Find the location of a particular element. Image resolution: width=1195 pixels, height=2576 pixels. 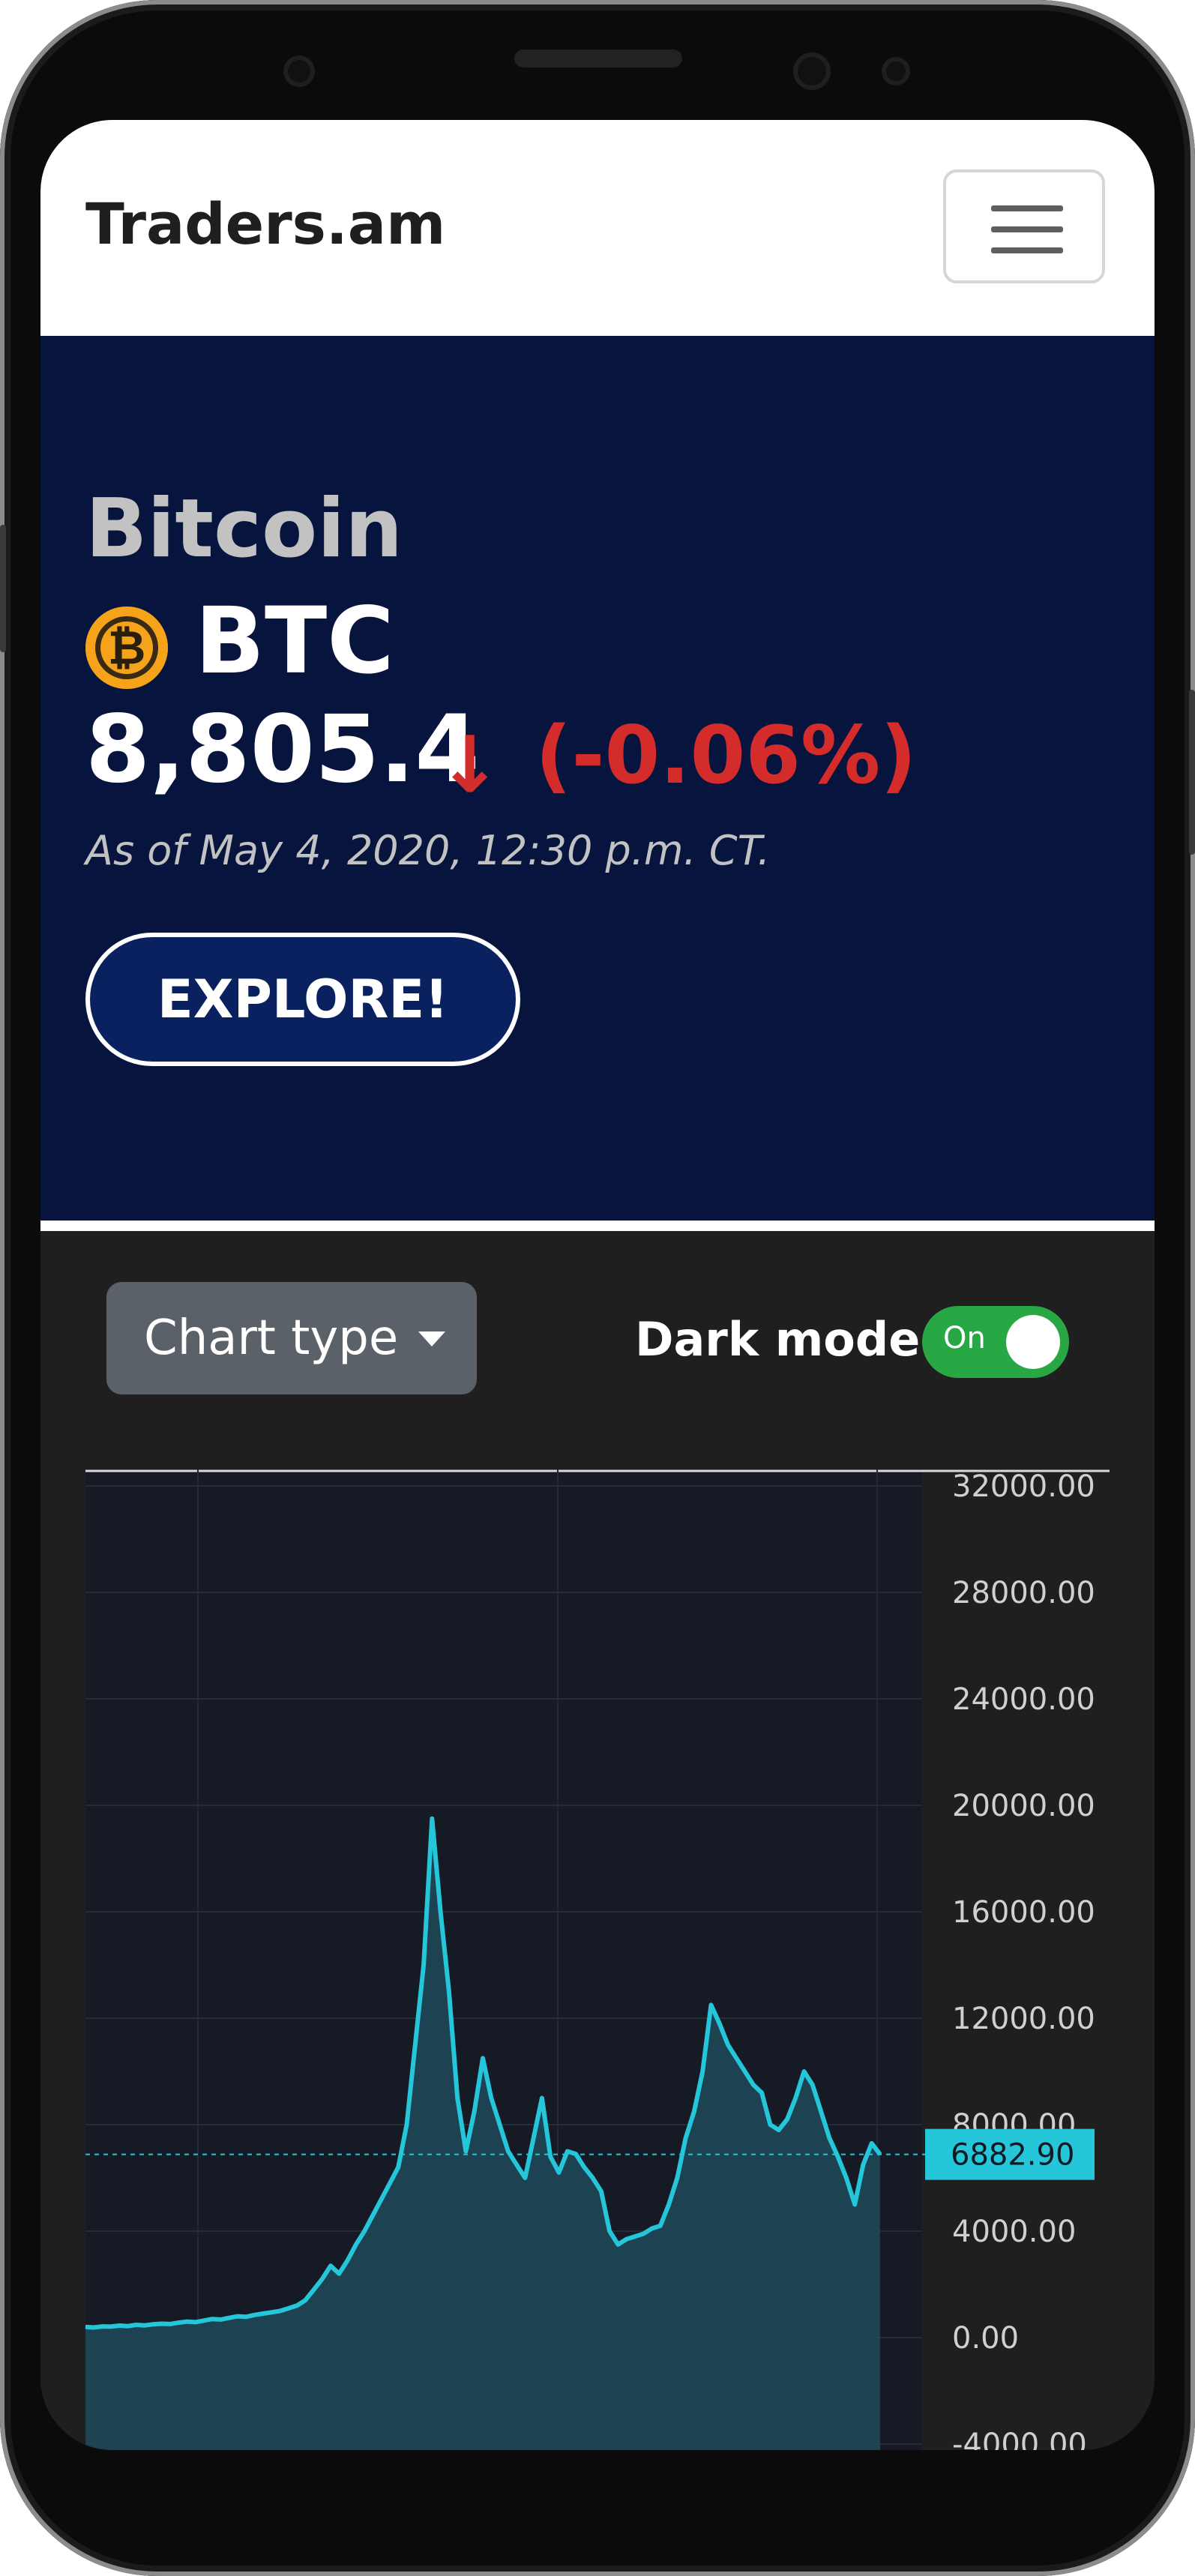

y-tick-label: 4000.00 is located at coordinates (1014, 2232).